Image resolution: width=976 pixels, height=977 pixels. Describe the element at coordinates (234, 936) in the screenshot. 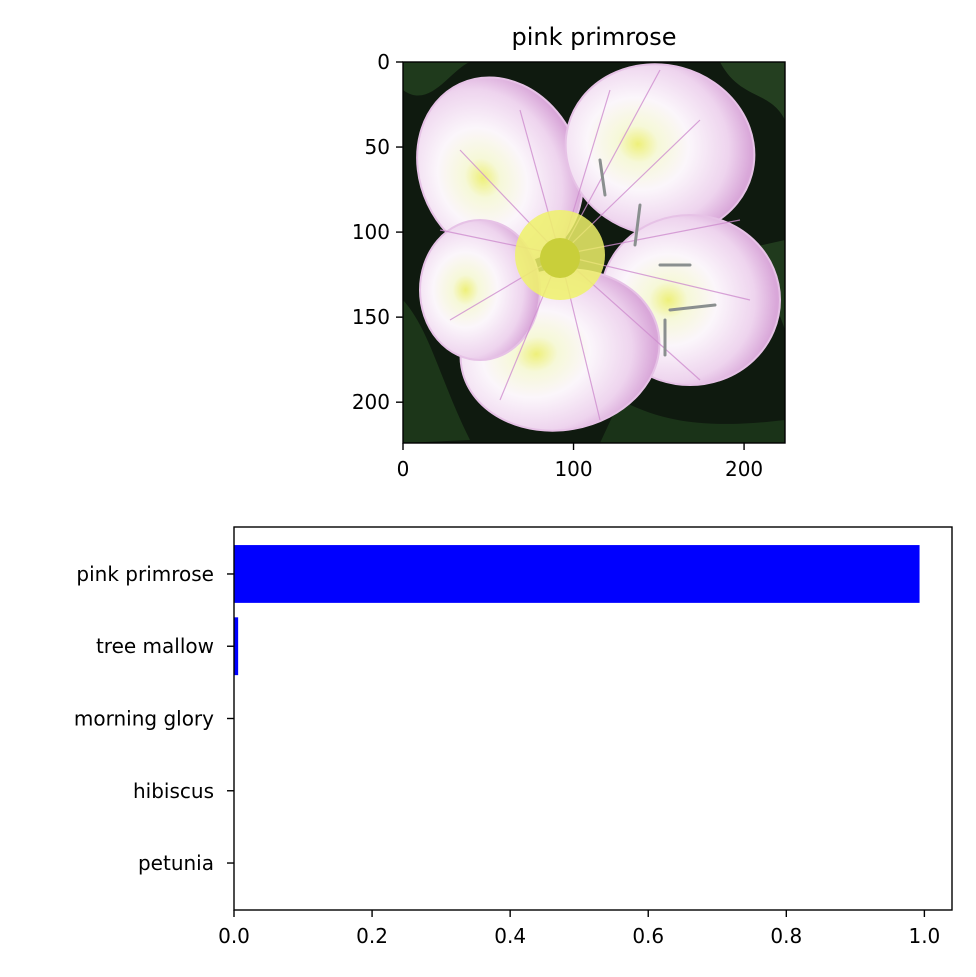

I see `bar-x-tick-label: 0.0` at that location.